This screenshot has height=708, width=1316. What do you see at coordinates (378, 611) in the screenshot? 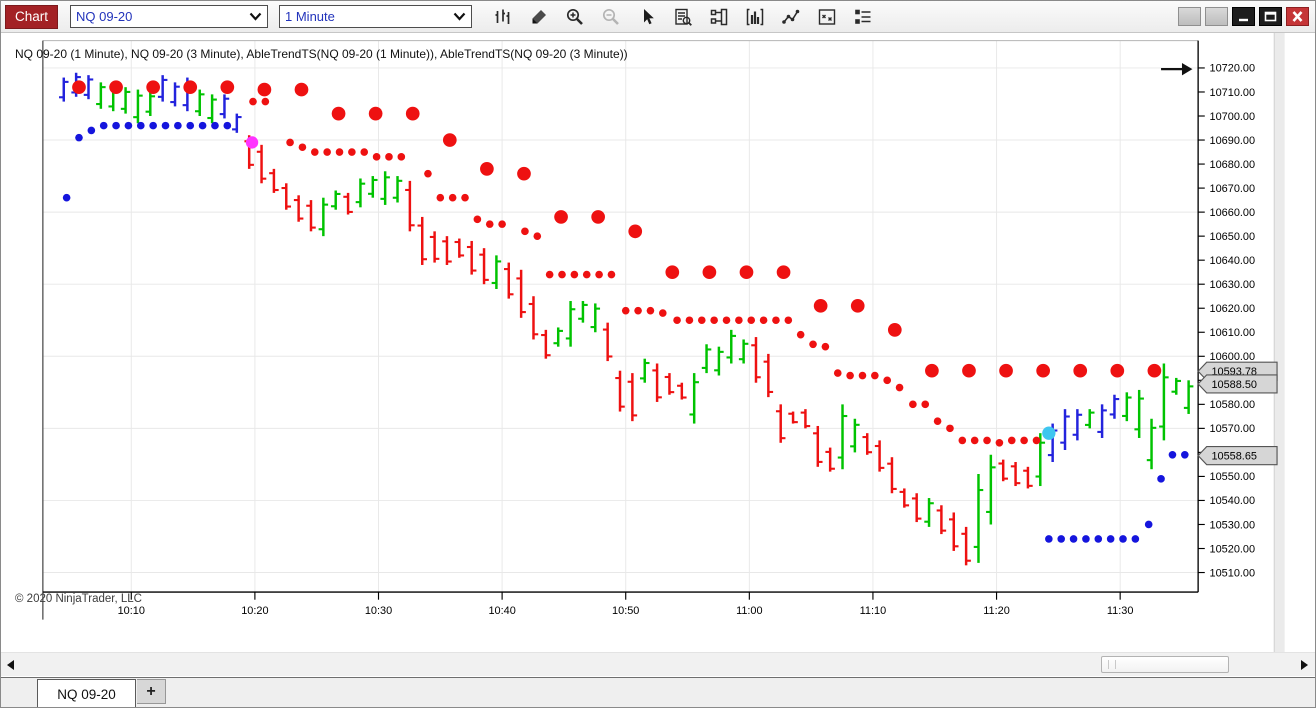
I see `svg-text: 10:30` at bounding box center [378, 611].